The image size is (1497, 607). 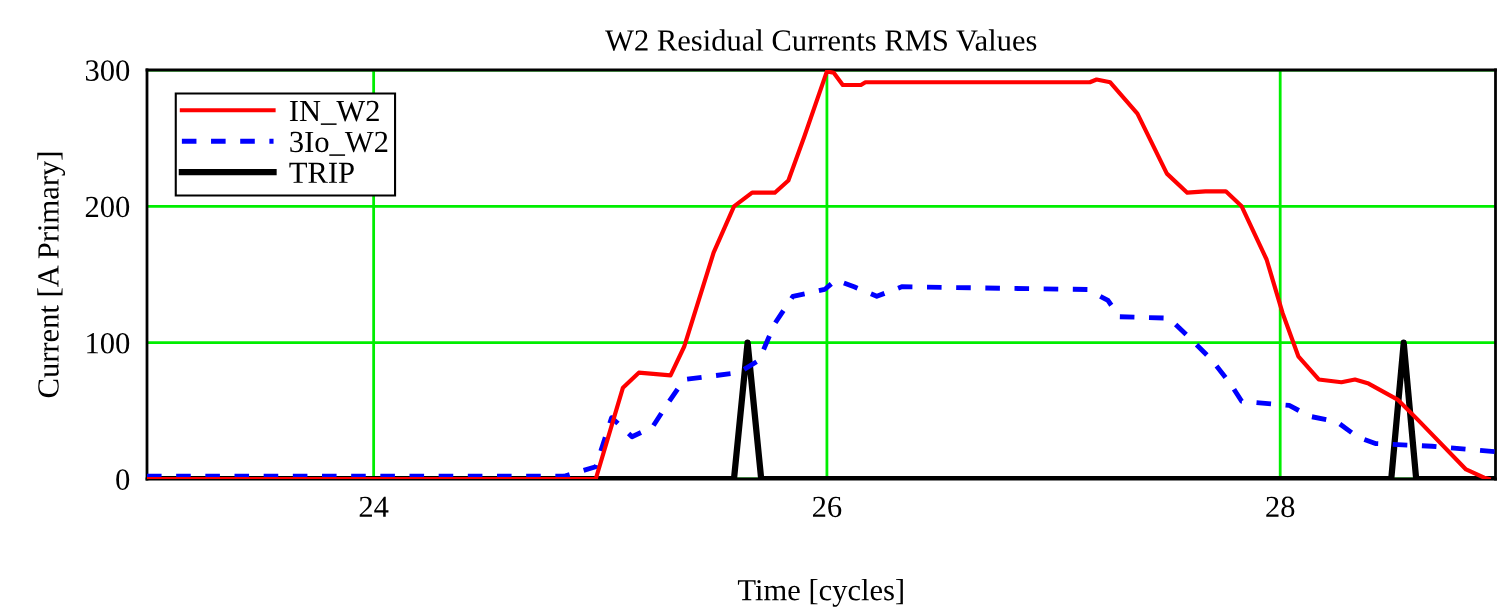 What do you see at coordinates (820, 592) in the screenshot?
I see `x-axis-title: Time [cycles]` at bounding box center [820, 592].